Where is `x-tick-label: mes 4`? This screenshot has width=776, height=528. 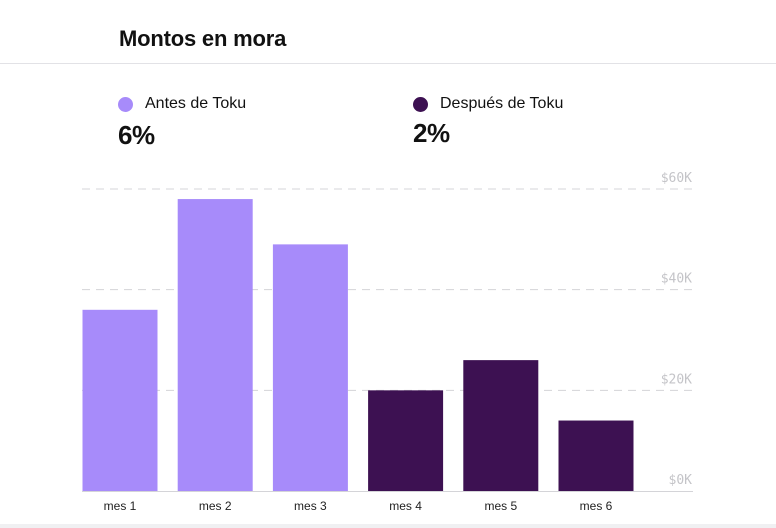 x-tick-label: mes 4 is located at coordinates (405, 506).